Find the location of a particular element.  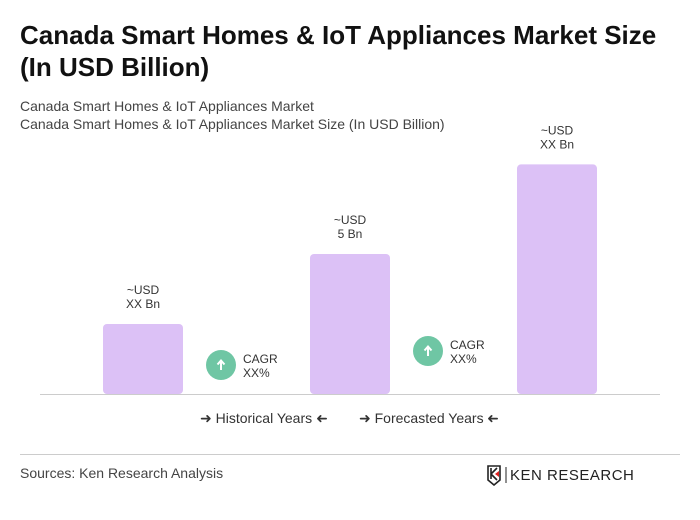

legend-forecasted: ➜ Forecasted Years ➜ is located at coordinates (429, 418).